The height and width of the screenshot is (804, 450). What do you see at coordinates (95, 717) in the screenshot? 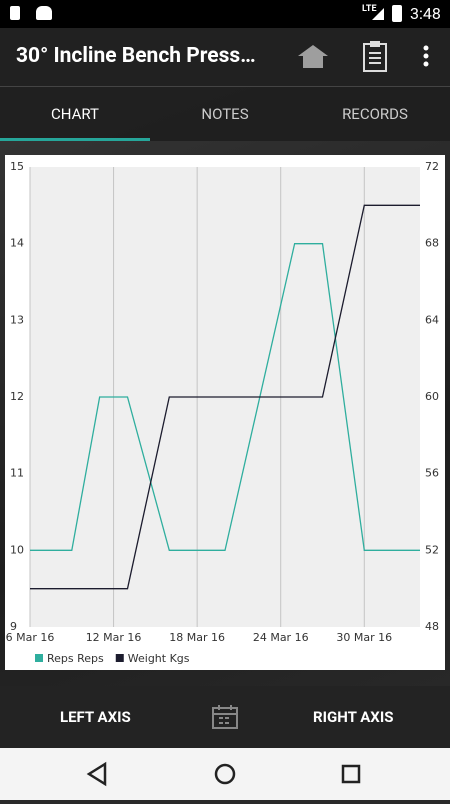
I see `left-axis-button: LEFT AXIS` at bounding box center [95, 717].